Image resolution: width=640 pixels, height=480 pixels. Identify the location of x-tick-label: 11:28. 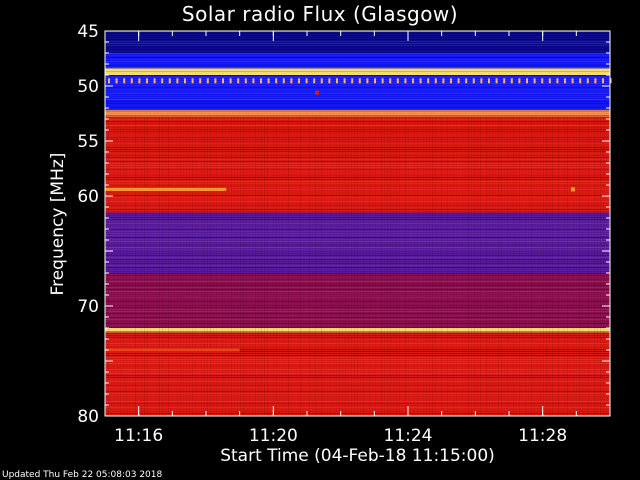
(542, 436).